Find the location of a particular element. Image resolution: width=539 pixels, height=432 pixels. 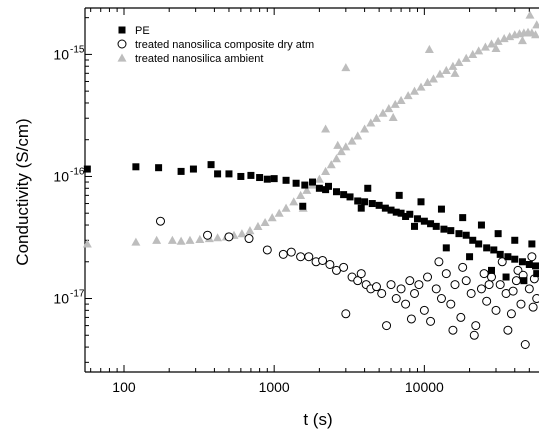

y-tick-label: 10 is located at coordinates (61, 299).